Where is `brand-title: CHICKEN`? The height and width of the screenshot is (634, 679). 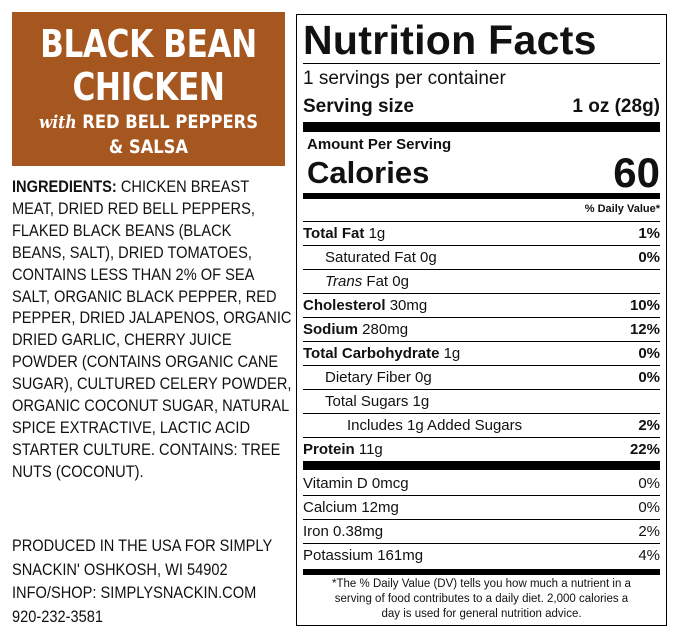
brand-title: CHICKEN is located at coordinates (148, 87).